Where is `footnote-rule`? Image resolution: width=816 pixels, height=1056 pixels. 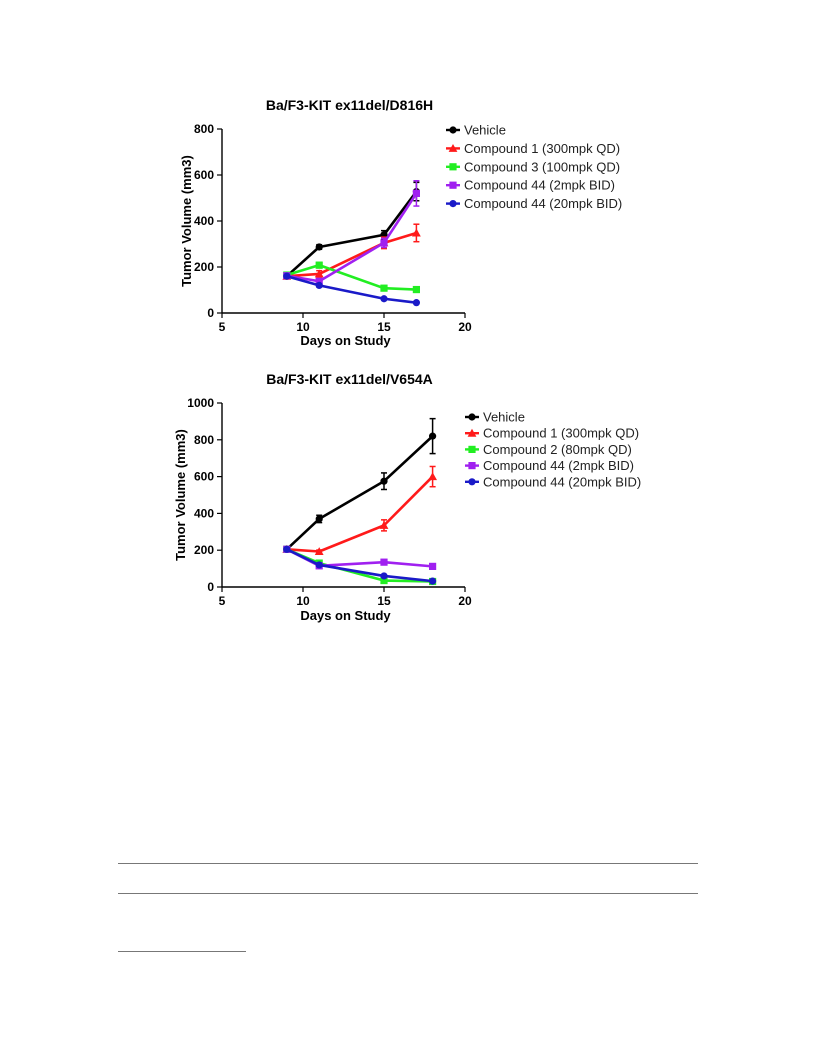 footnote-rule is located at coordinates (182, 951).